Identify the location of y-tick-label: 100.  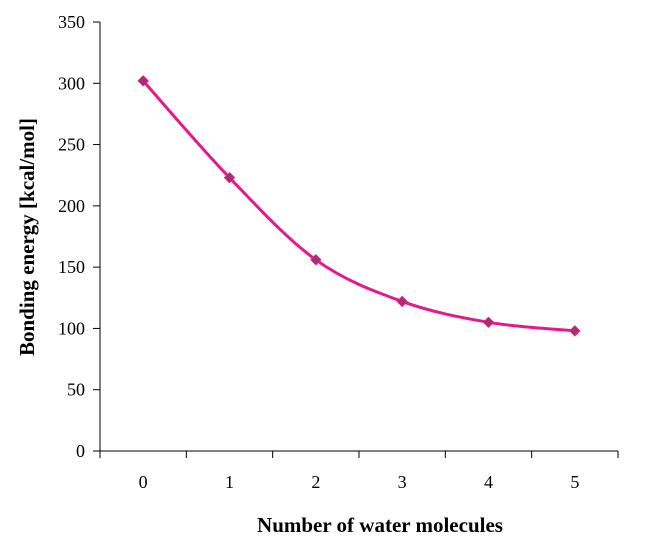
(71, 328).